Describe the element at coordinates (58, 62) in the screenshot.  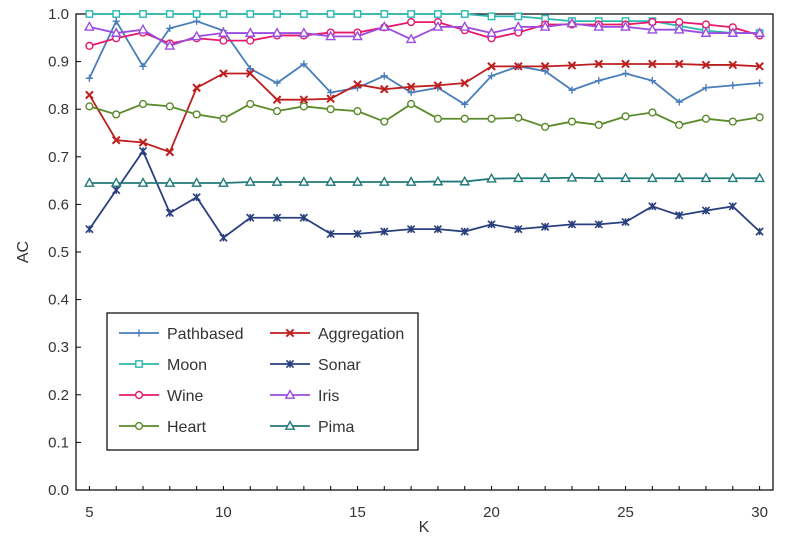
I see `y-tick-label: 0.9` at that location.